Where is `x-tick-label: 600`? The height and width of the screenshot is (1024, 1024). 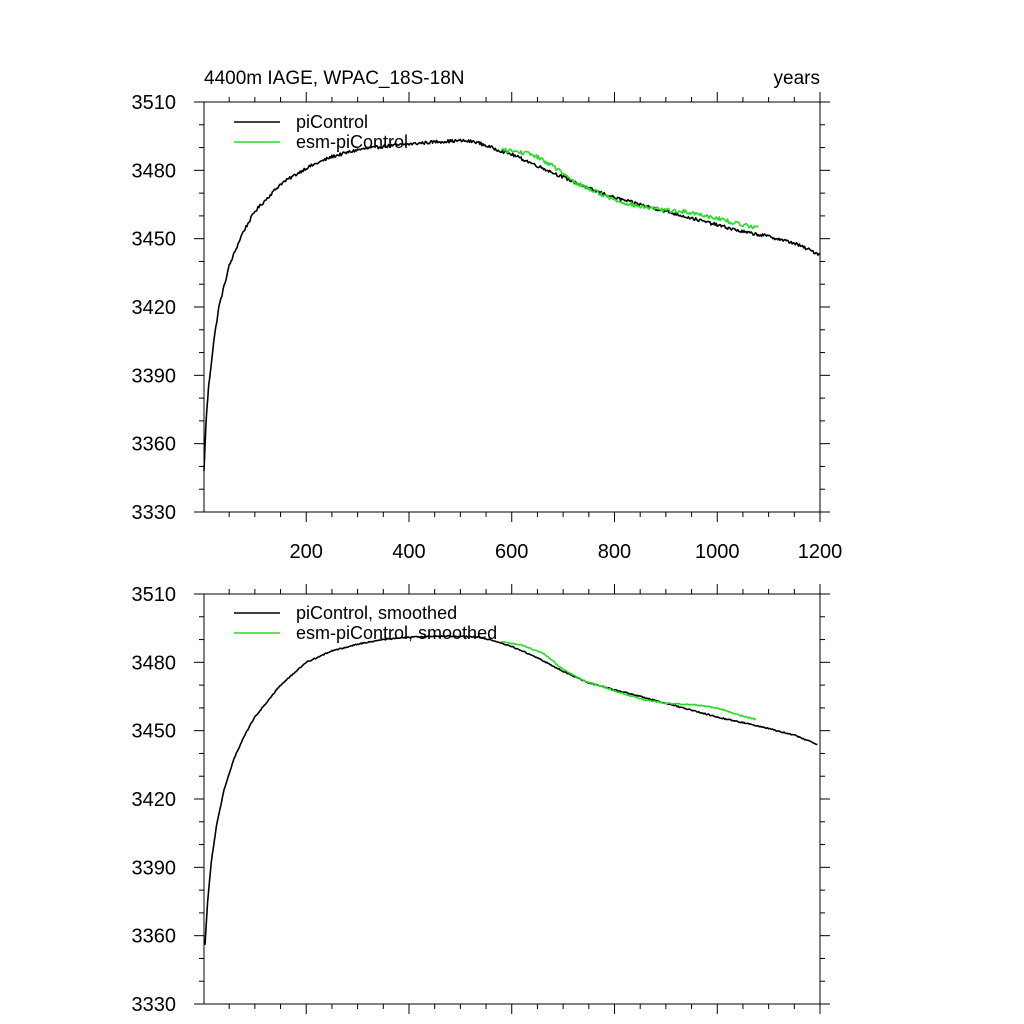
x-tick-label: 600 is located at coordinates (511, 552).